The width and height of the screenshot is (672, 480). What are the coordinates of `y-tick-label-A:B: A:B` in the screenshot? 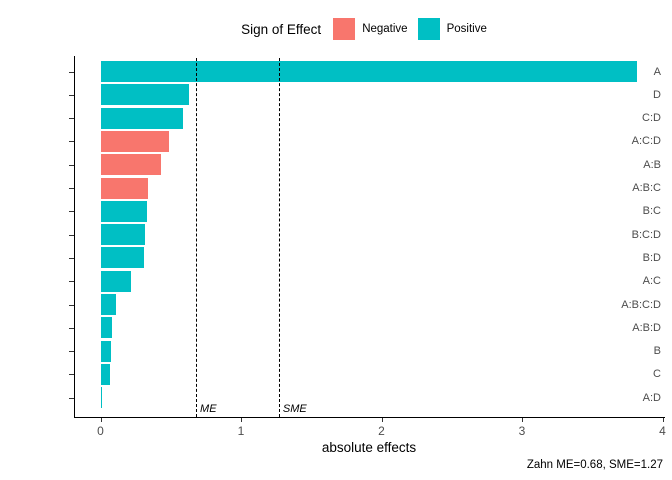 It's located at (652, 164).